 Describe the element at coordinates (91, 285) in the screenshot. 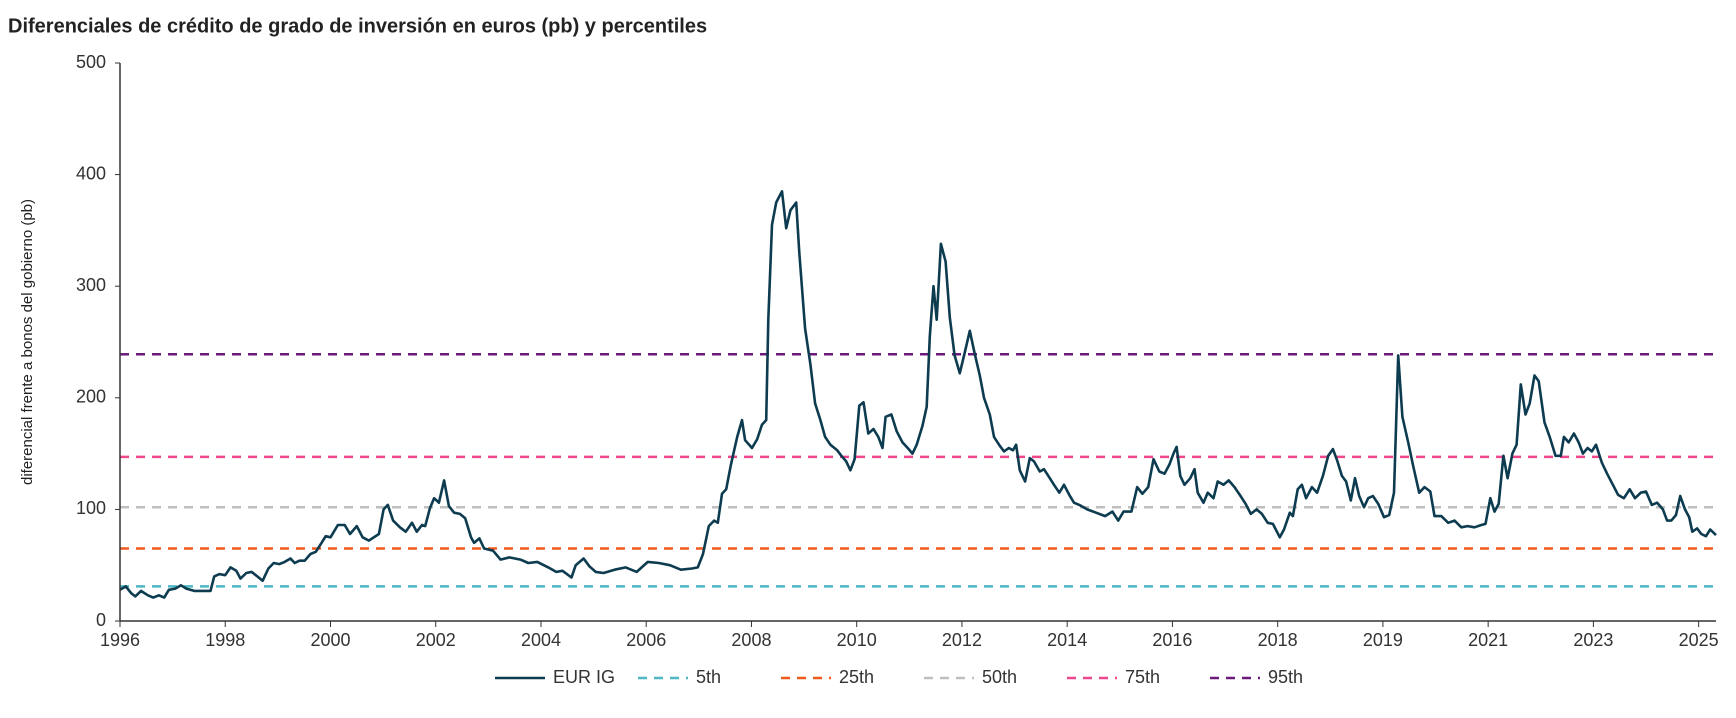

I see `y-tick-label: 300` at that location.